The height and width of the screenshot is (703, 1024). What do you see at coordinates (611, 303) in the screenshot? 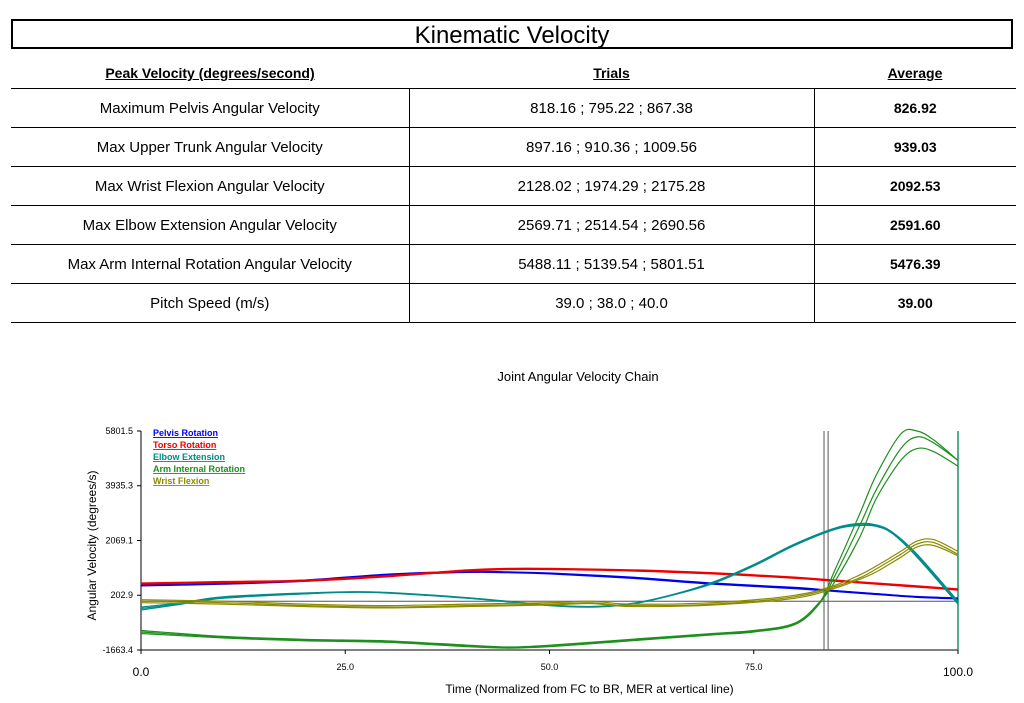
I see `trial-values: 39.0 ; 38.0 ; 40.0` at bounding box center [611, 303].